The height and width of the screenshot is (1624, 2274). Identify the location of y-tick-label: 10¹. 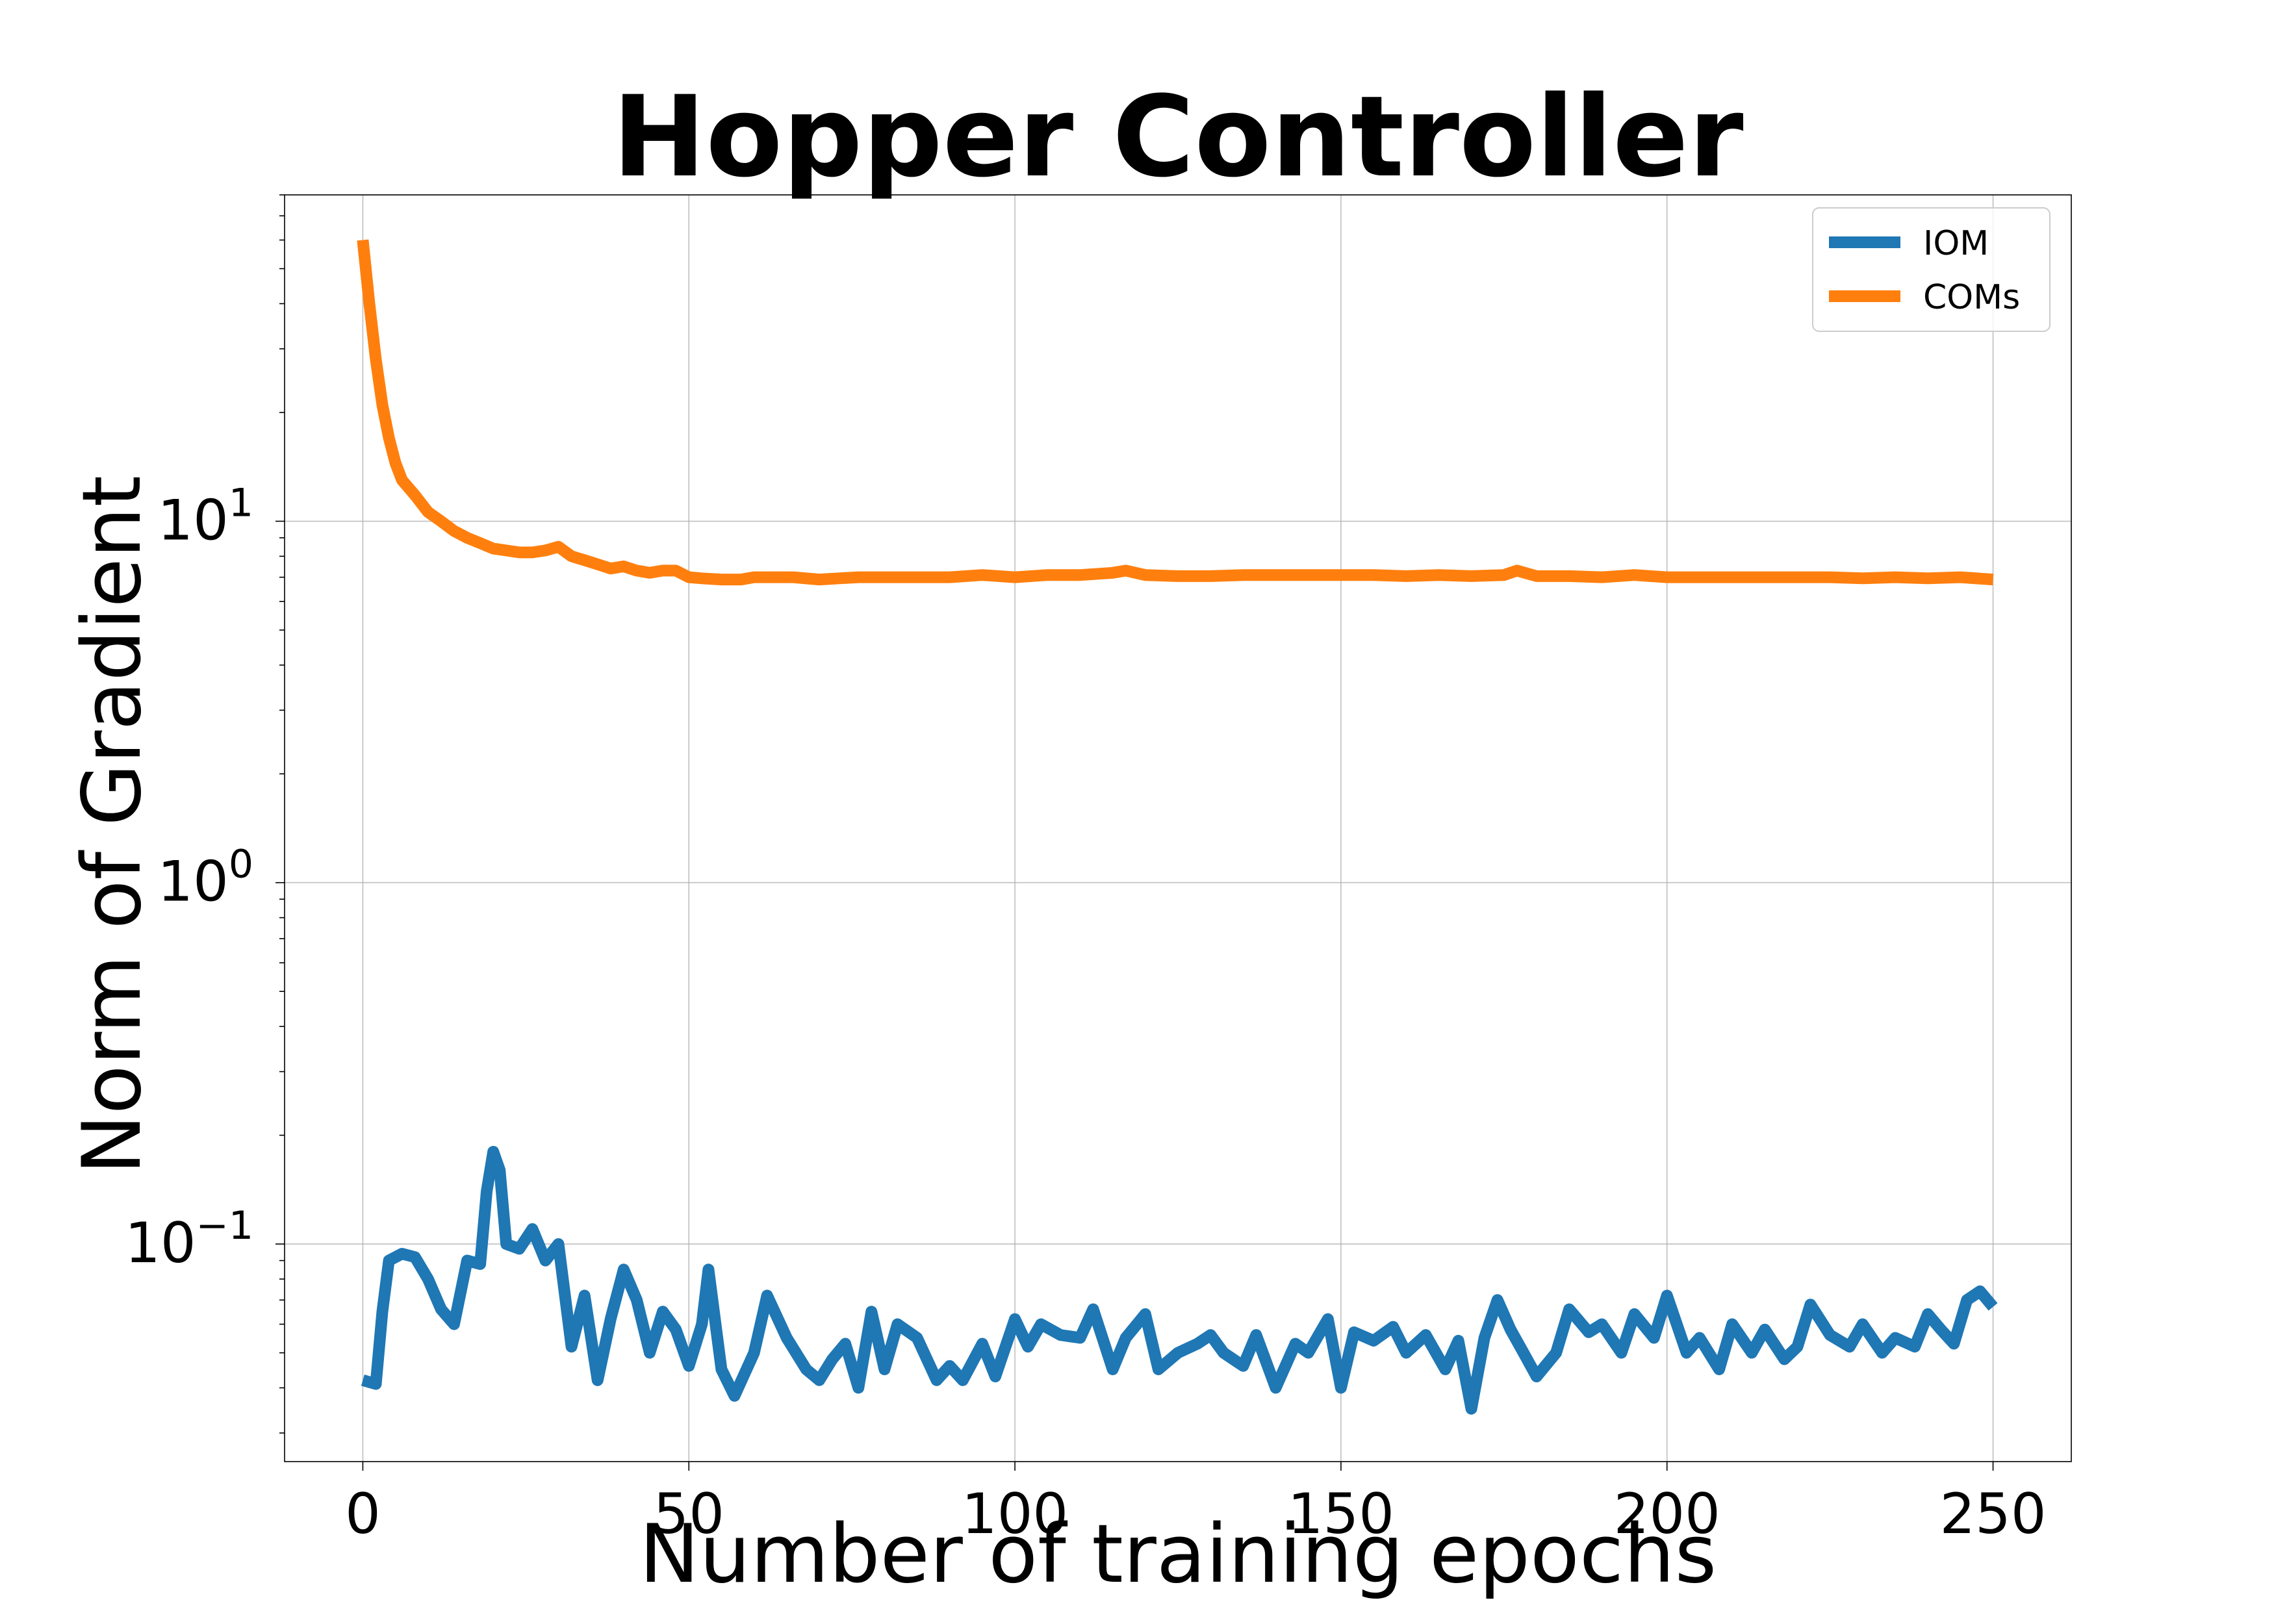
(205, 516).